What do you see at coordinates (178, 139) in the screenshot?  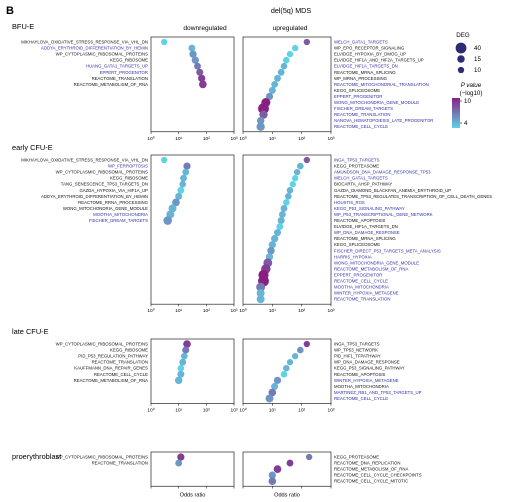 I see `x-tick-label: 10¹` at bounding box center [178, 139].